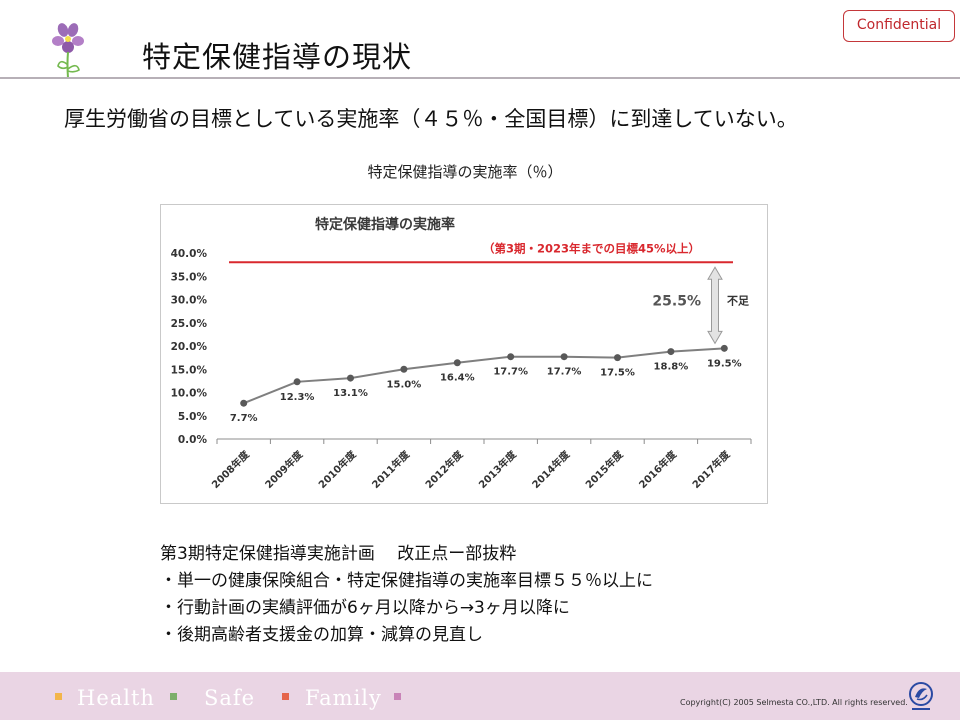 Image resolution: width=960 pixels, height=720 pixels. What do you see at coordinates (244, 418) in the screenshot?
I see `data-label: 7.7%` at bounding box center [244, 418].